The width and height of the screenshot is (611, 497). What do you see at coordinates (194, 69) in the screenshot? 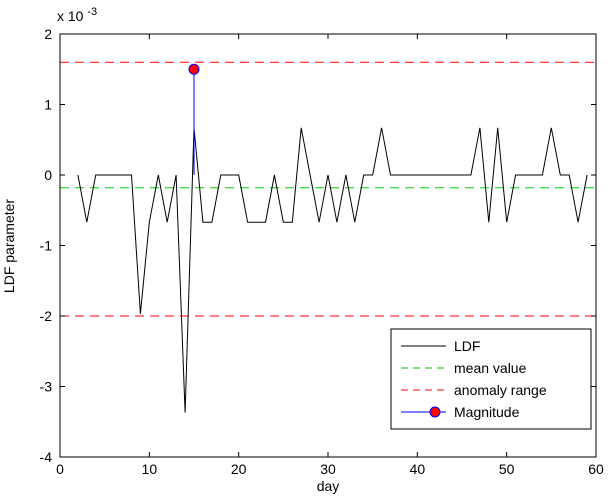
I see `magnitude-marker` at bounding box center [194, 69].